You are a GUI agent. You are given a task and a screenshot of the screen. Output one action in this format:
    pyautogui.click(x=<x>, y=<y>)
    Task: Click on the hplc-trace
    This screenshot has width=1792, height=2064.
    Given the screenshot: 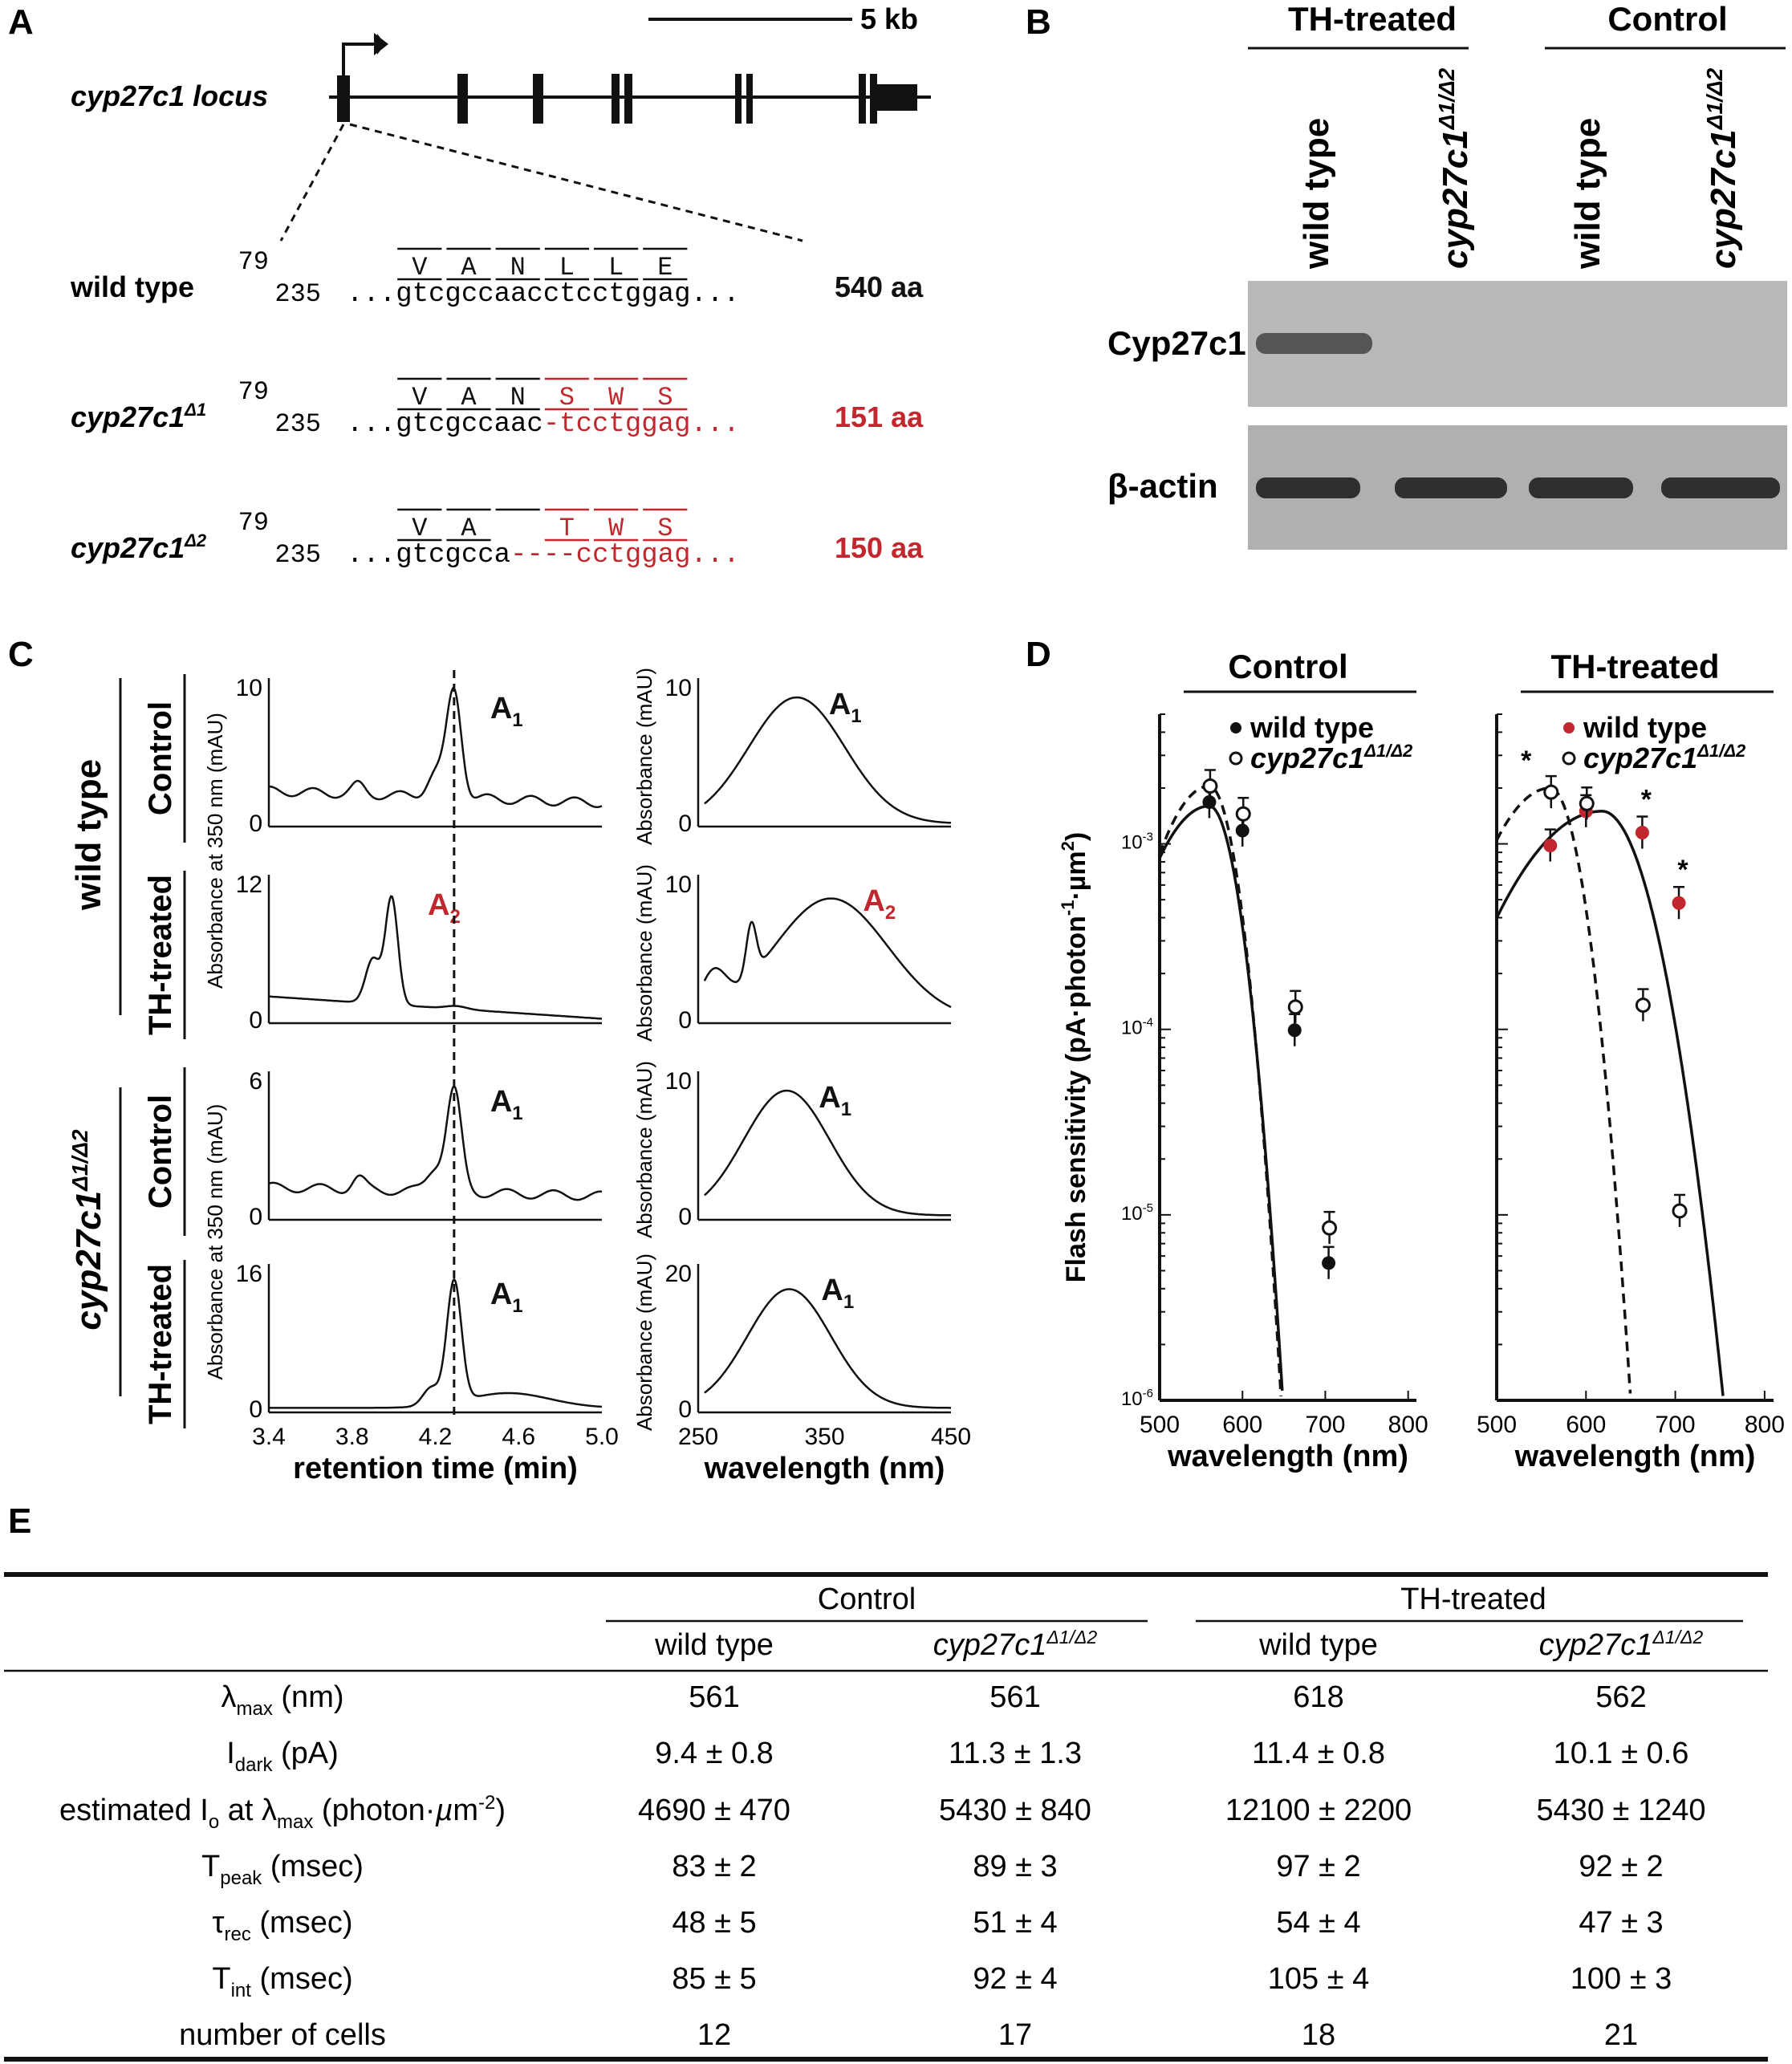 What is the action you would take?
    pyautogui.click(x=436, y=747)
    